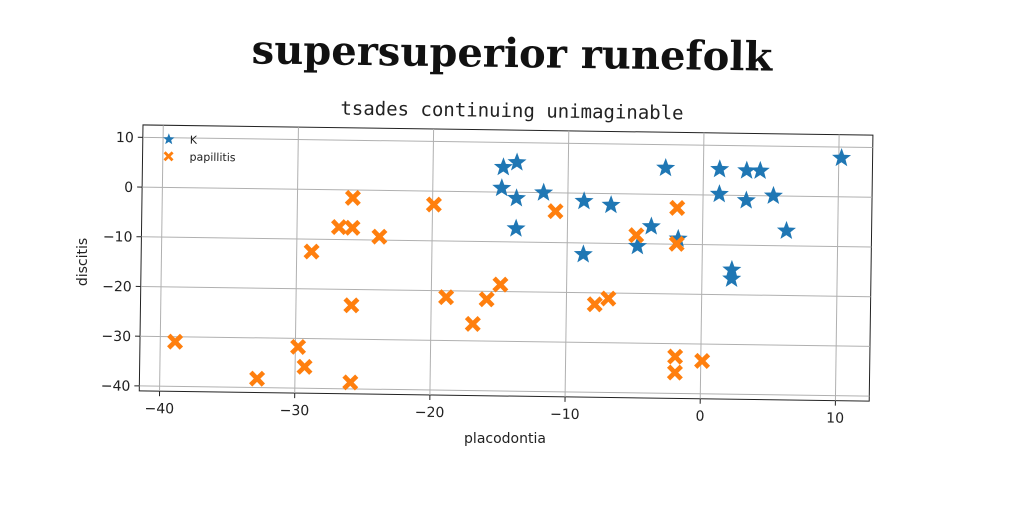 The height and width of the screenshot is (512, 1024). I want to click on x-axis-label: placodontia, so click(505, 439).